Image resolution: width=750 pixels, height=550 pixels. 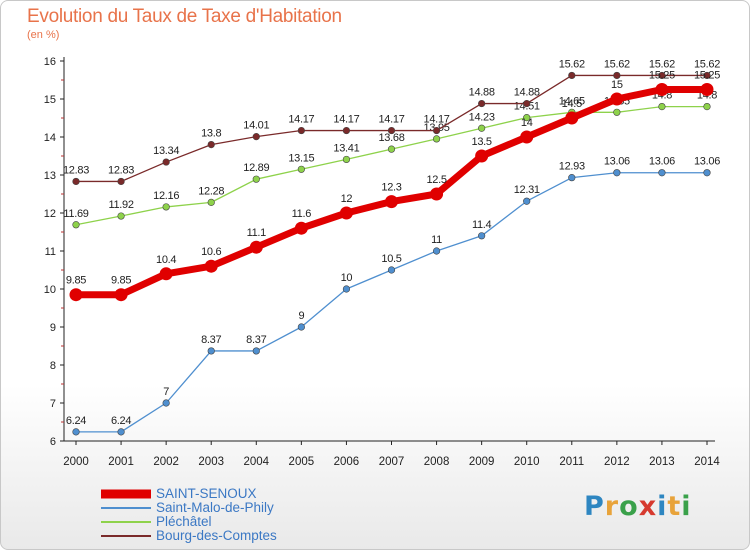 I want to click on data-label-plechatel: 13.68, so click(x=391, y=138).